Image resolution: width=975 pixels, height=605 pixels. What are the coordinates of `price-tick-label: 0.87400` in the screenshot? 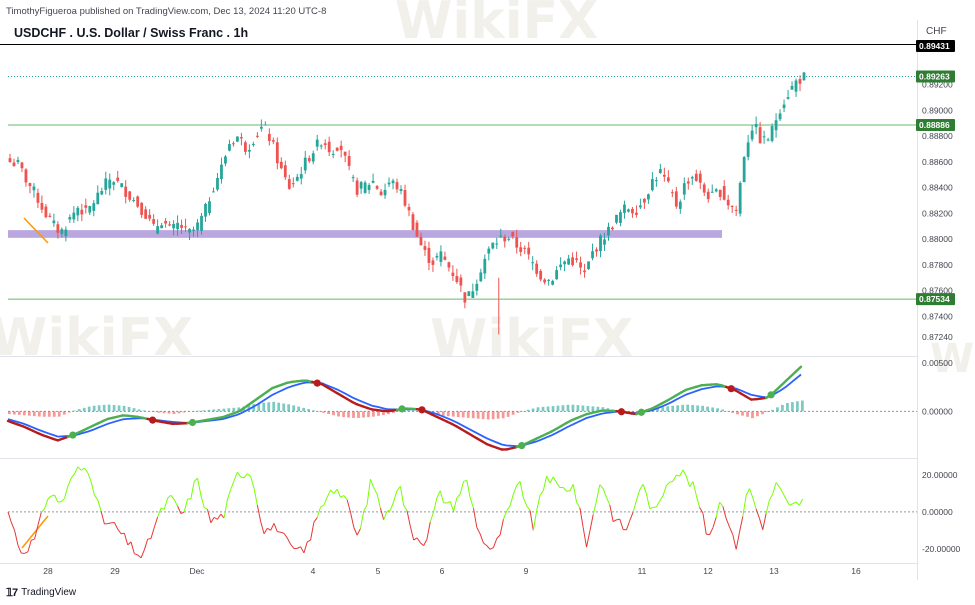 It's located at (937, 316).